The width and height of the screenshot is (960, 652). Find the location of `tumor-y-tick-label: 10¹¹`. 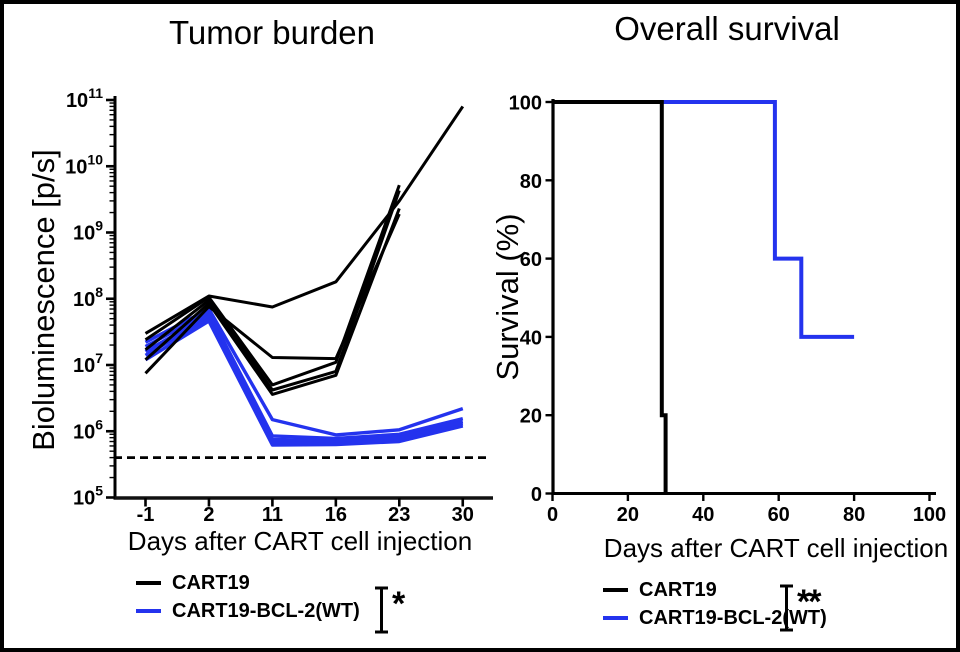

tumor-y-tick-label: 10¹¹ is located at coordinates (84, 98).